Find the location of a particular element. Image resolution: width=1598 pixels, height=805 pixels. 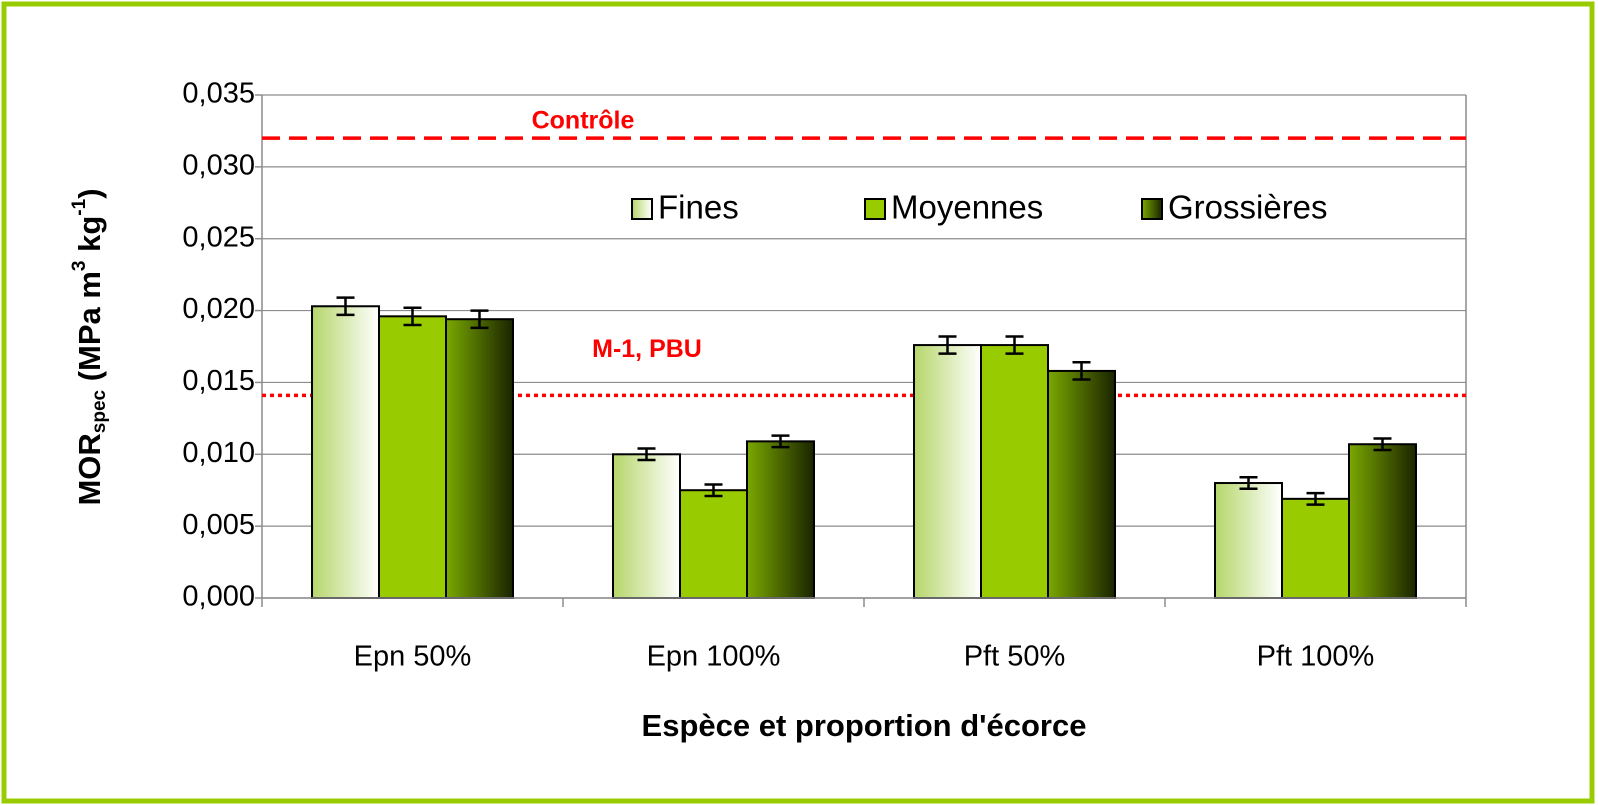

y-title-unit2: kg is located at coordinates (89, 238).